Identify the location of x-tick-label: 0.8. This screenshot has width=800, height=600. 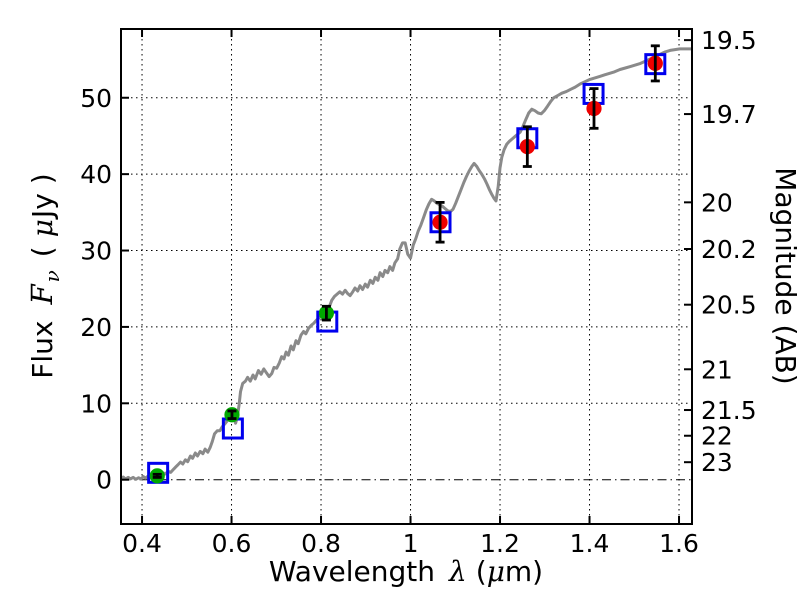
(321, 543).